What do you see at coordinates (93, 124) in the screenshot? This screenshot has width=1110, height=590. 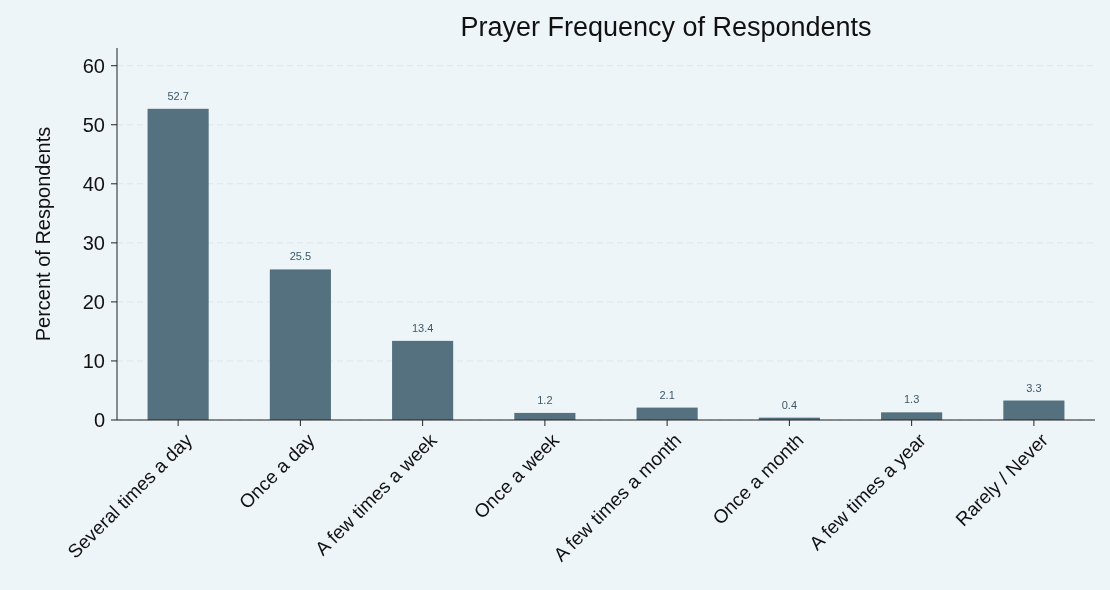 I see `y-tick-label: 50` at bounding box center [93, 124].